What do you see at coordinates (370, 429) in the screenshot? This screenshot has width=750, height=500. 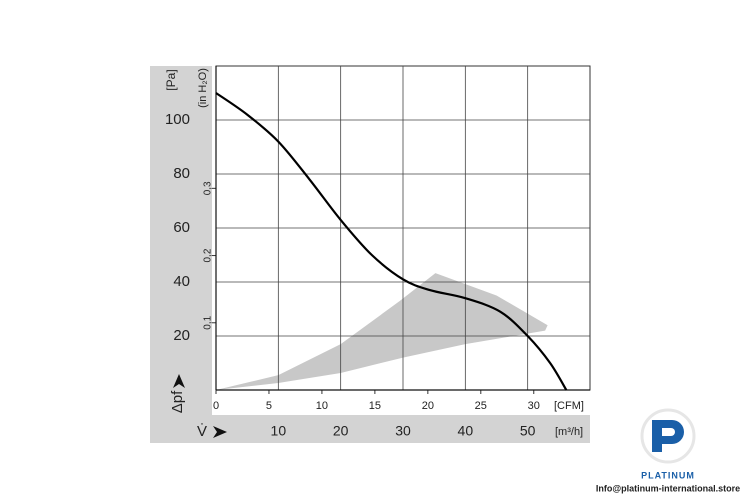 I see `bottom-band` at bounding box center [370, 429].